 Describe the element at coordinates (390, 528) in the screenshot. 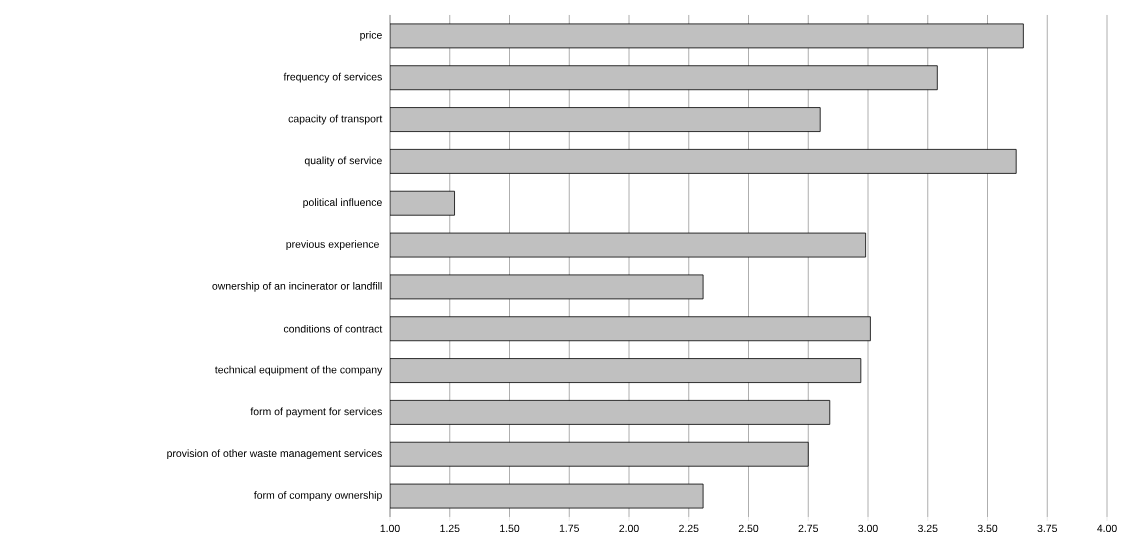

I see `x-tick-label: 1.00` at that location.